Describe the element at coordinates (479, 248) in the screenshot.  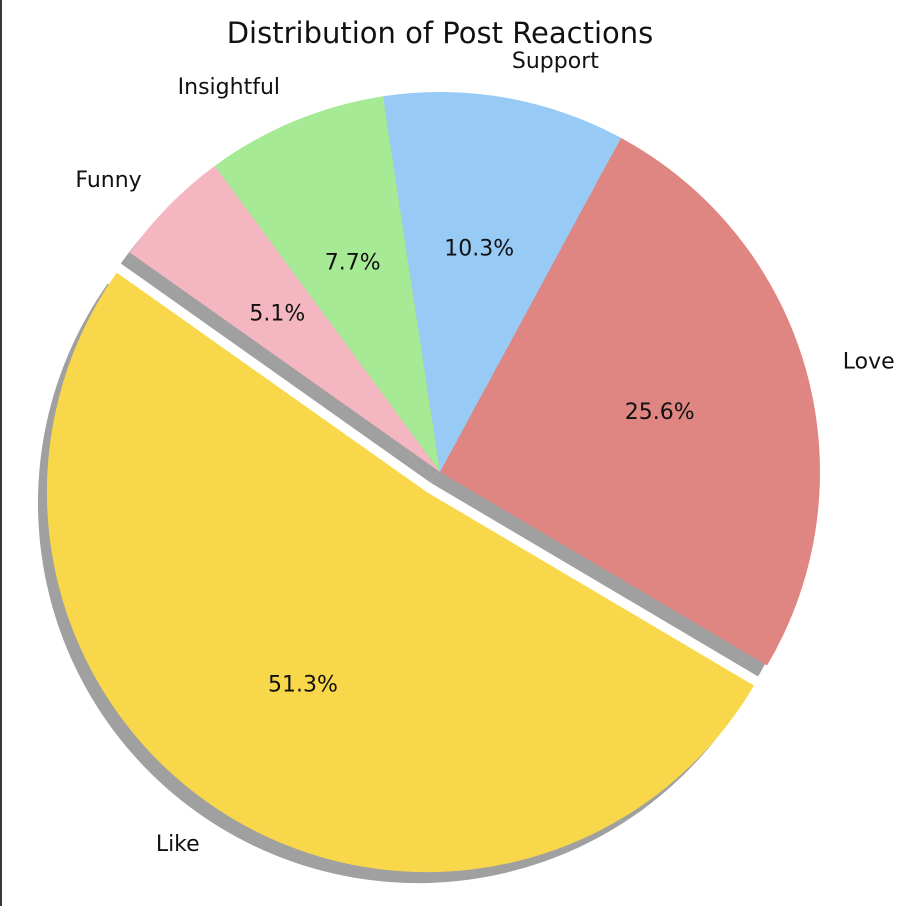
I see `percent-label-support: 10.3%` at that location.